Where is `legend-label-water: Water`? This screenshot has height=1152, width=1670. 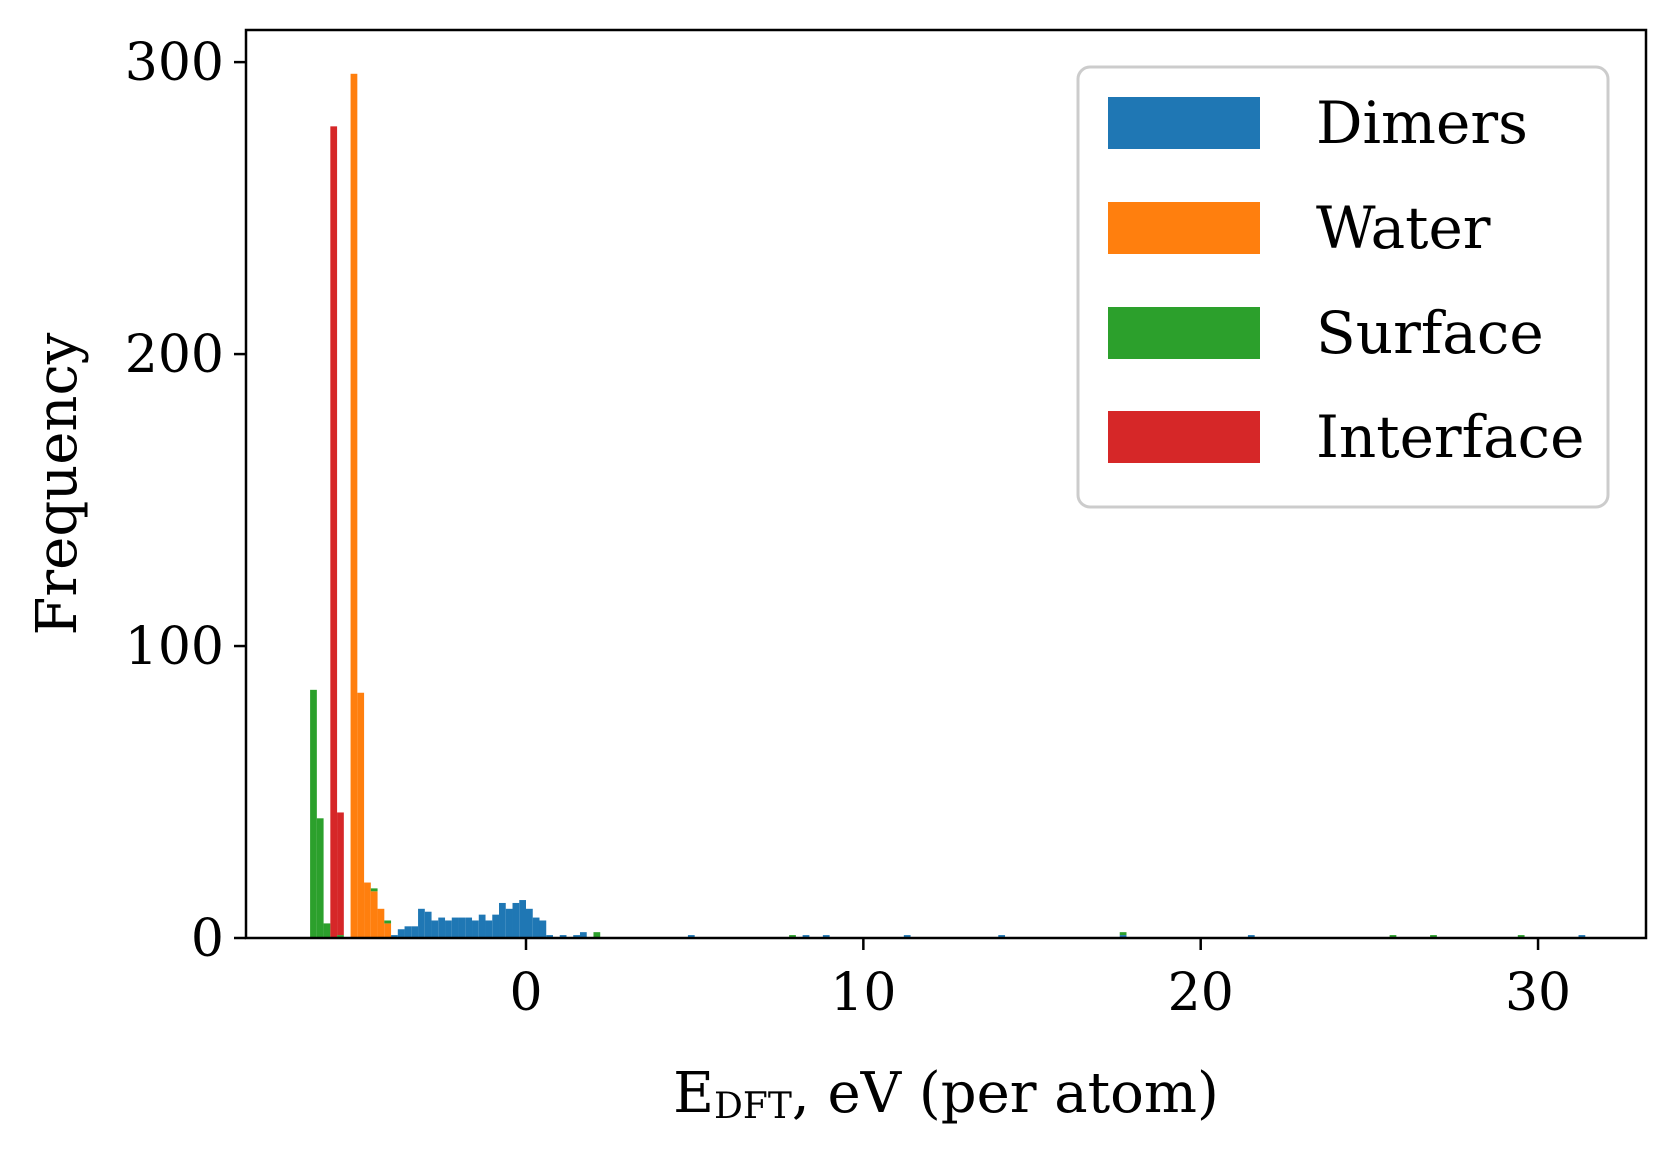 legend-label-water: Water is located at coordinates (1403, 228).